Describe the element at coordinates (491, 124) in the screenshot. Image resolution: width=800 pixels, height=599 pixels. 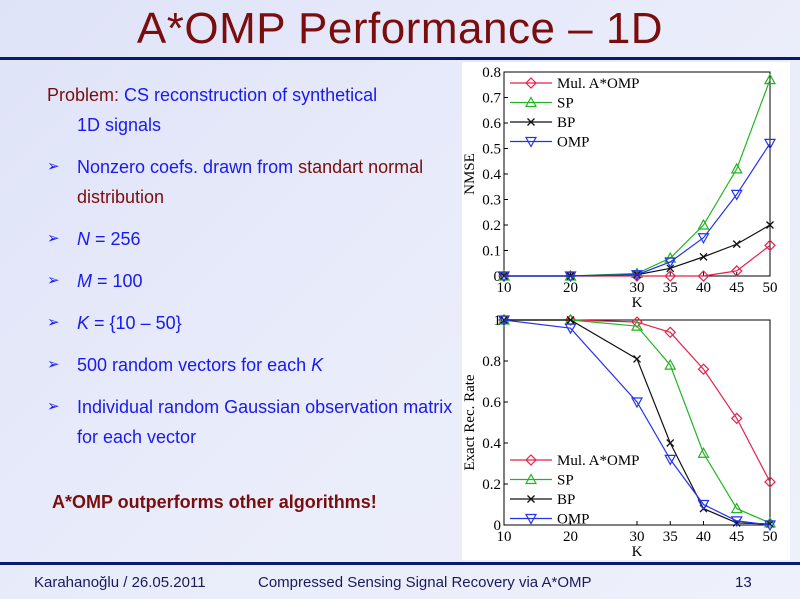
I see `y-tick-label: 0.6` at that location.